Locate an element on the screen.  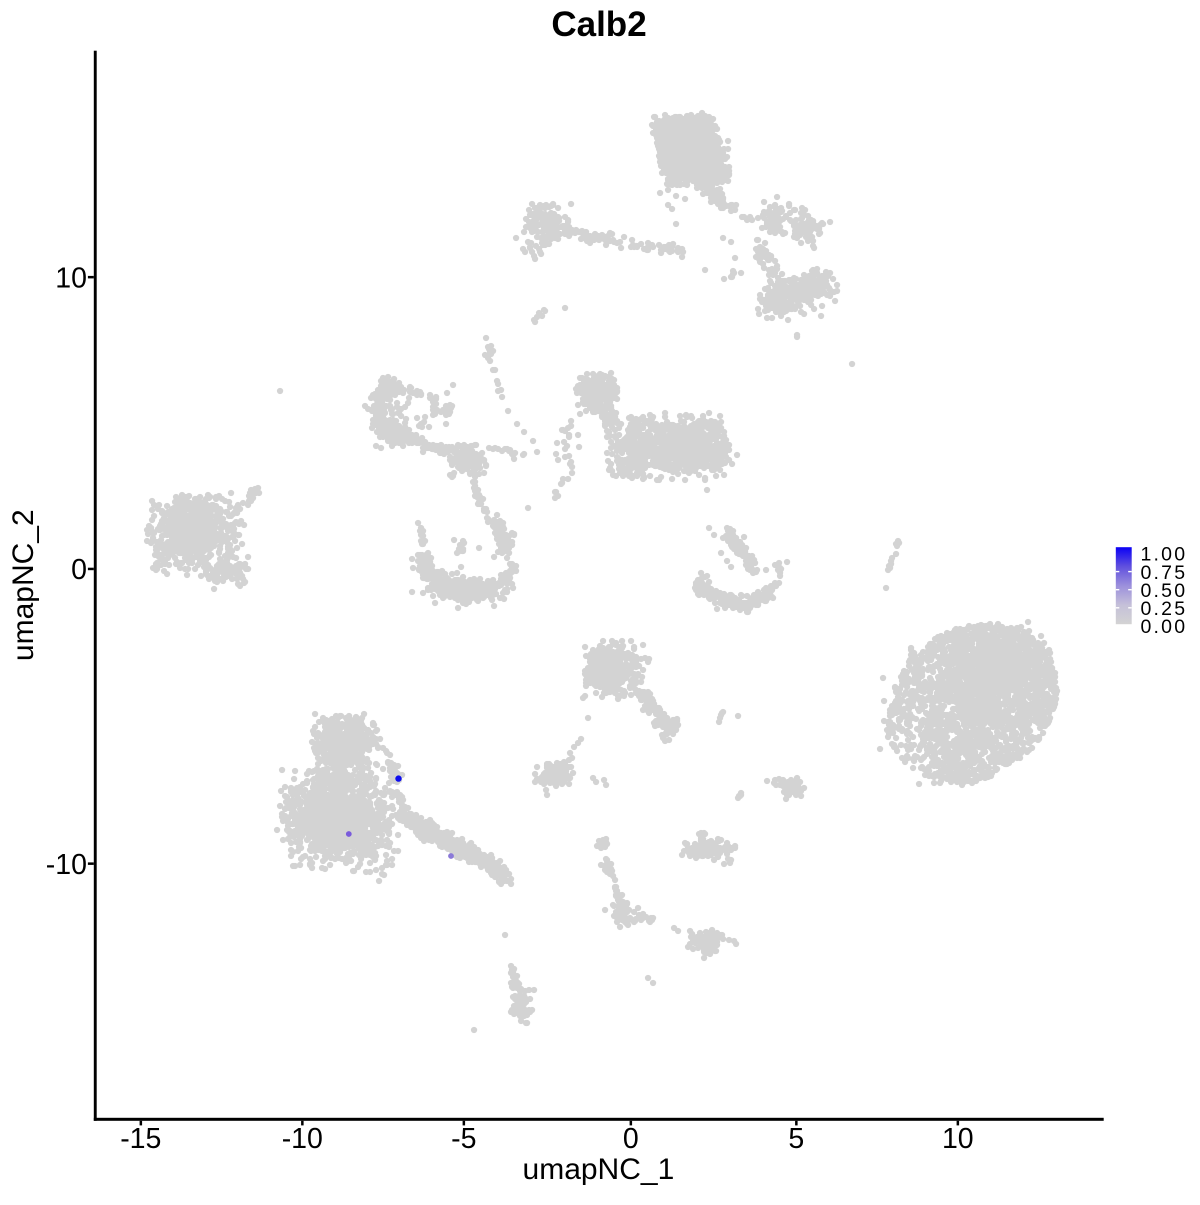
svg-text: 0.75 is located at coordinates (1164, 573).